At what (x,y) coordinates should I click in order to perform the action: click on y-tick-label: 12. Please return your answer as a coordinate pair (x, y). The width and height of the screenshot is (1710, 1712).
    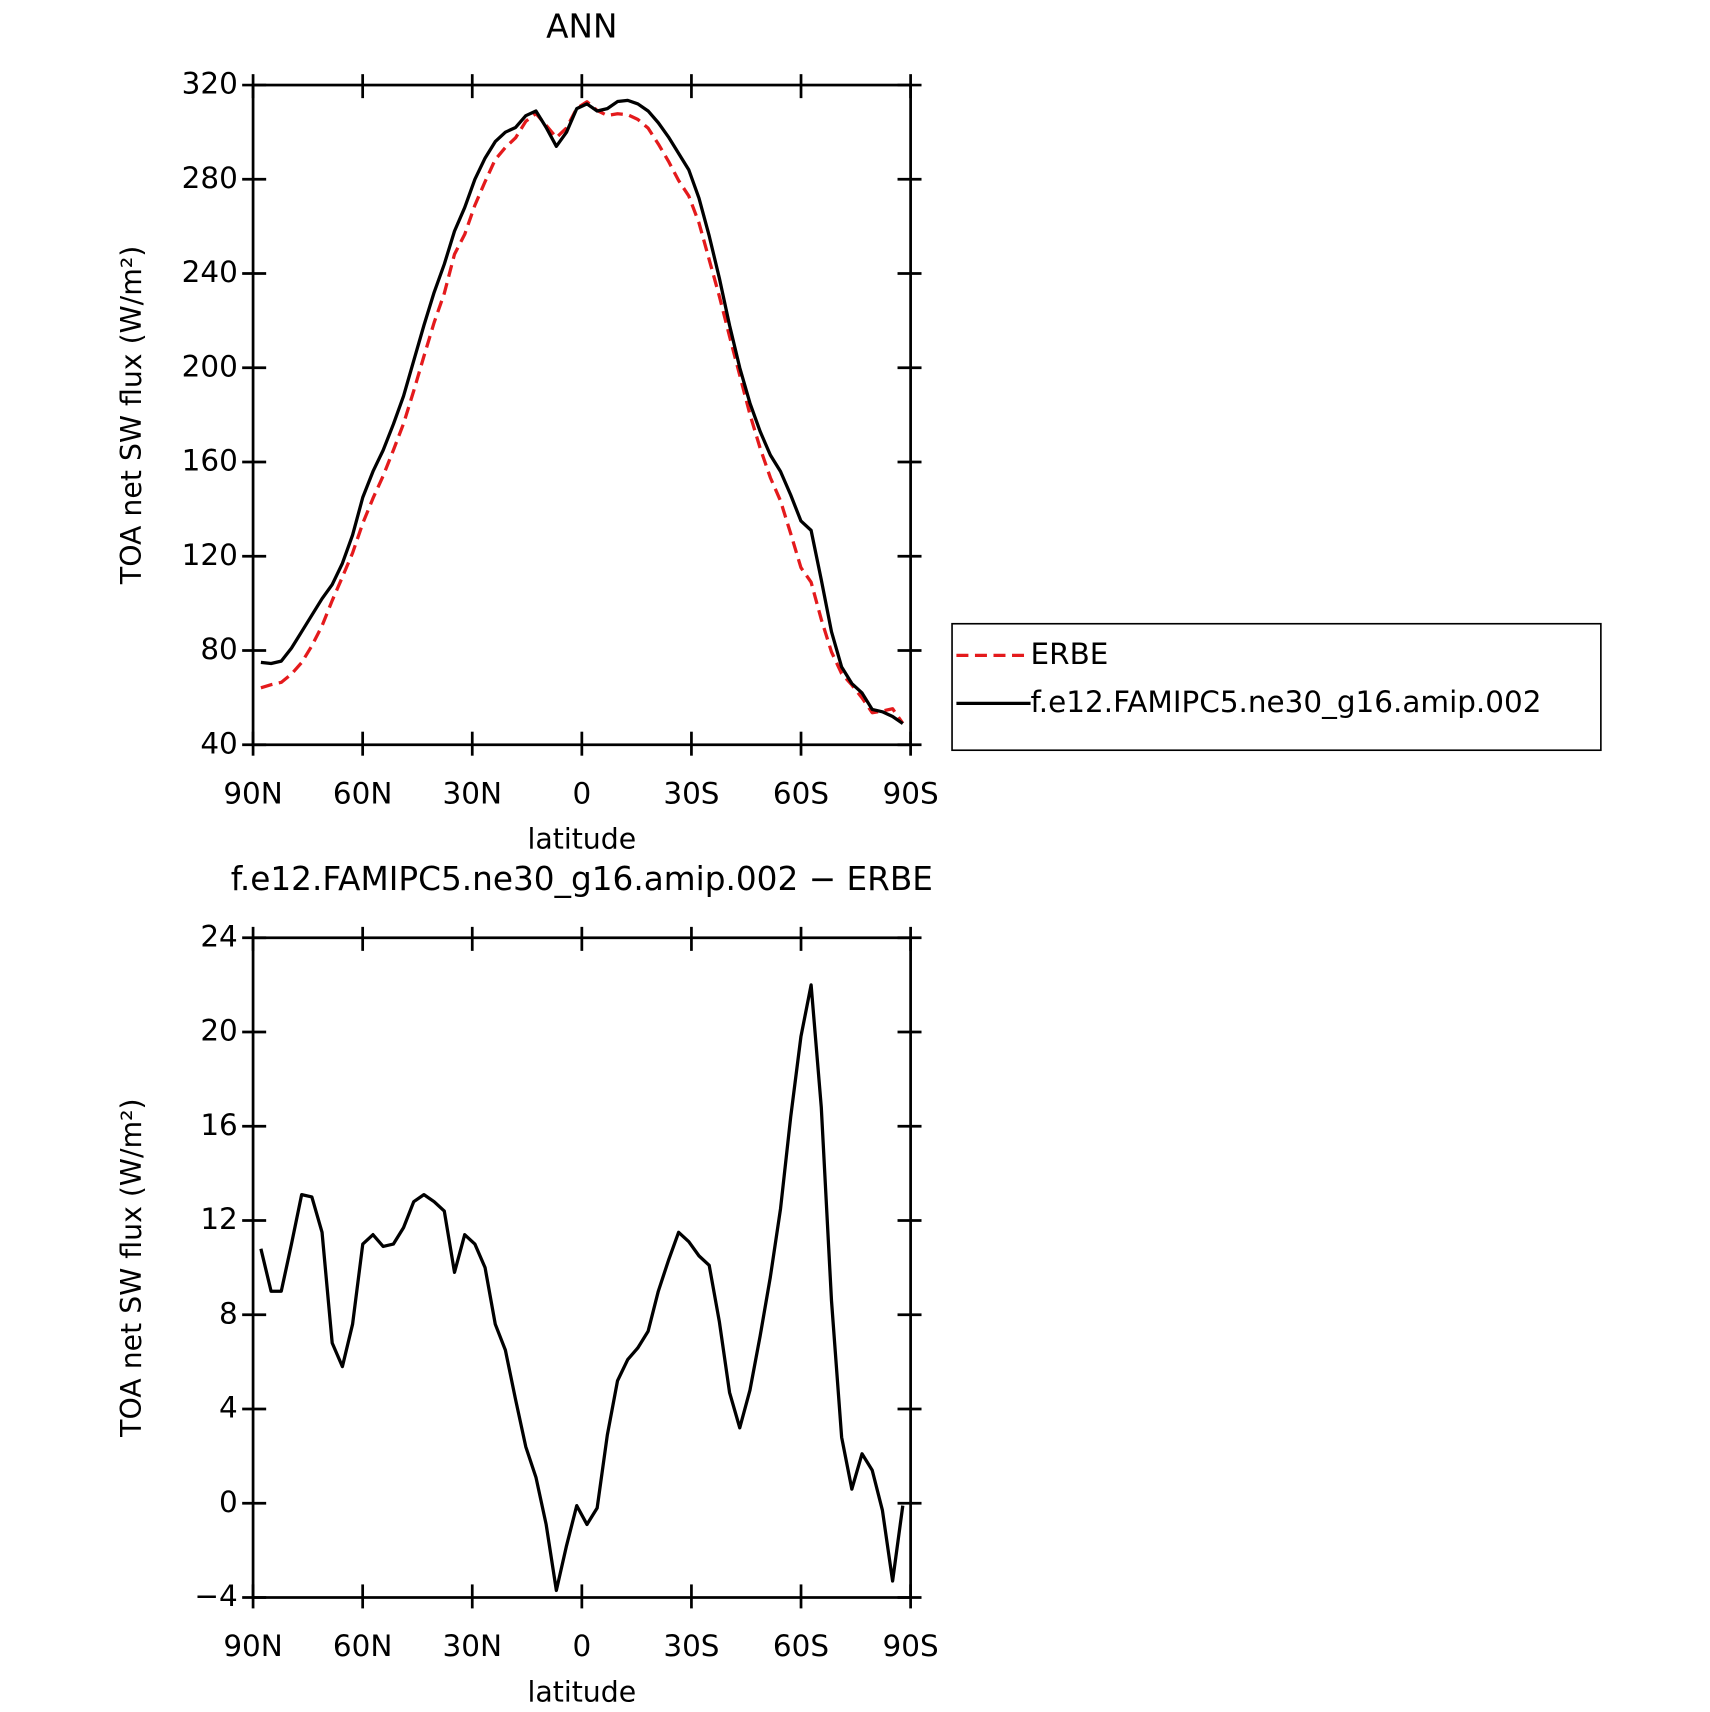
    Looking at the image, I should click on (218, 1219).